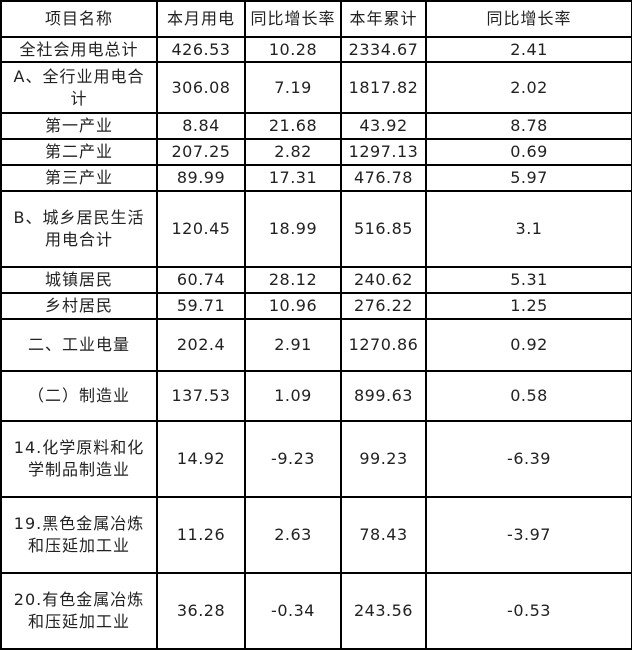  I want to click on table-row: 全社会用电总计 426.53 10.28 2334.67 2.41, so click(316, 49).